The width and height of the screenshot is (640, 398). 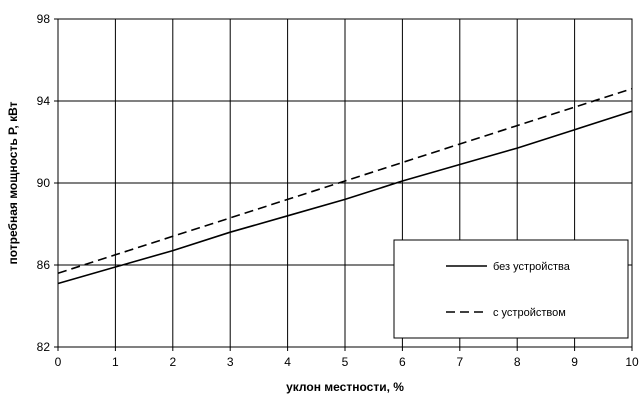 I want to click on y-axis-ticks: 82 86 90 94 98, so click(x=47, y=183).